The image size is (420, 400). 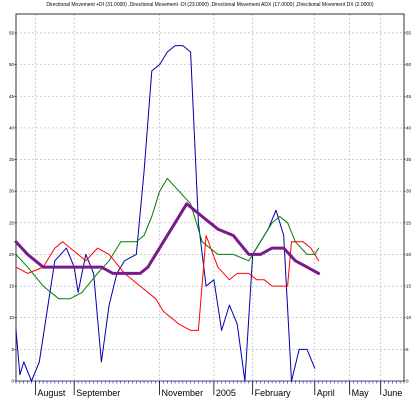 I want to click on y-tick-label-right: 20, so click(x=409, y=254).